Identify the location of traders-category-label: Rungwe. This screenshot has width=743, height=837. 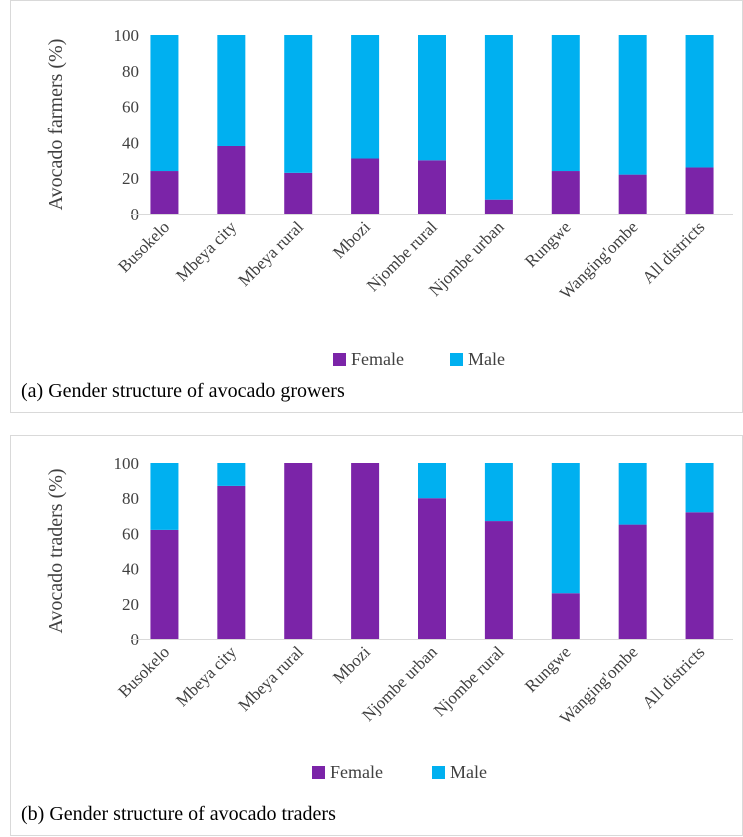
(548, 669).